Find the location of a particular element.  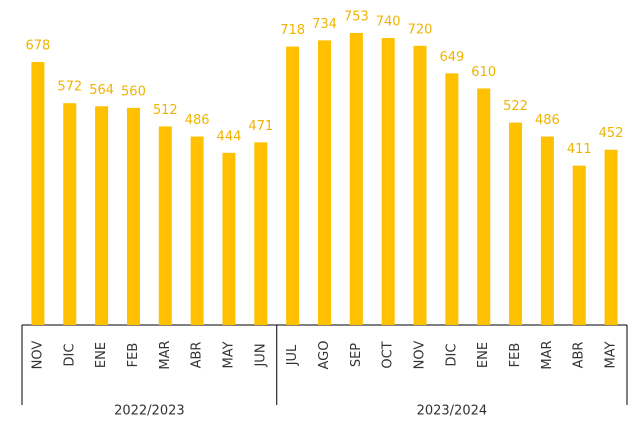

data-label: 560 is located at coordinates (133, 91).